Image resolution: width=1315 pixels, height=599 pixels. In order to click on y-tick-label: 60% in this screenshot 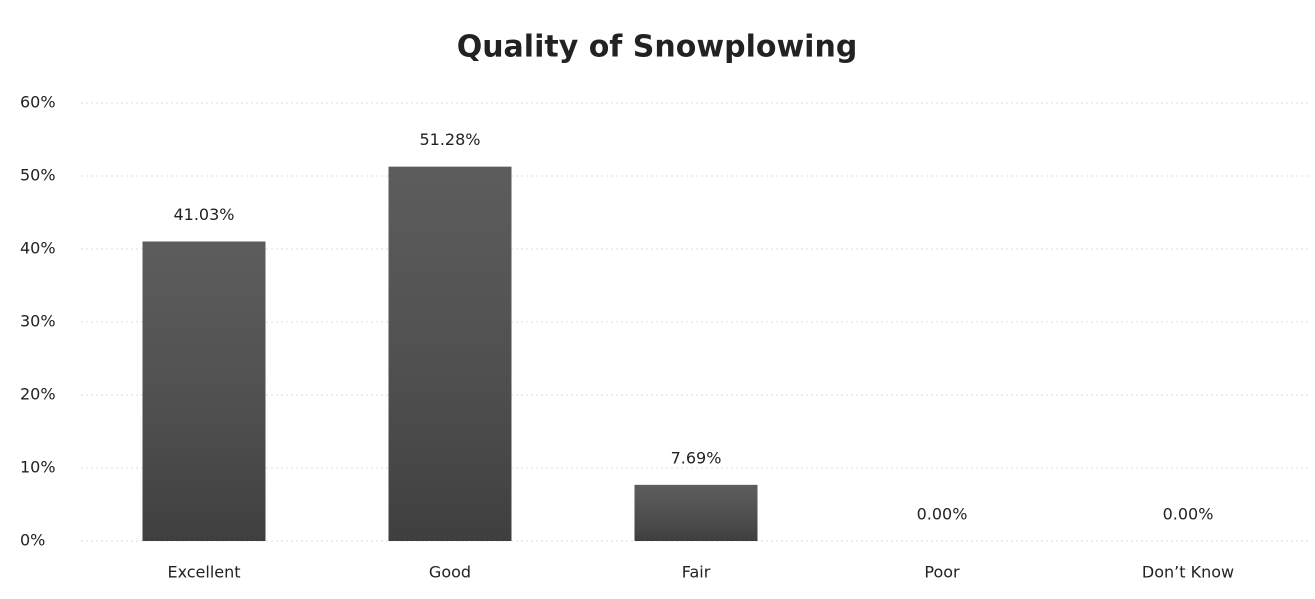, I will do `click(38, 102)`.